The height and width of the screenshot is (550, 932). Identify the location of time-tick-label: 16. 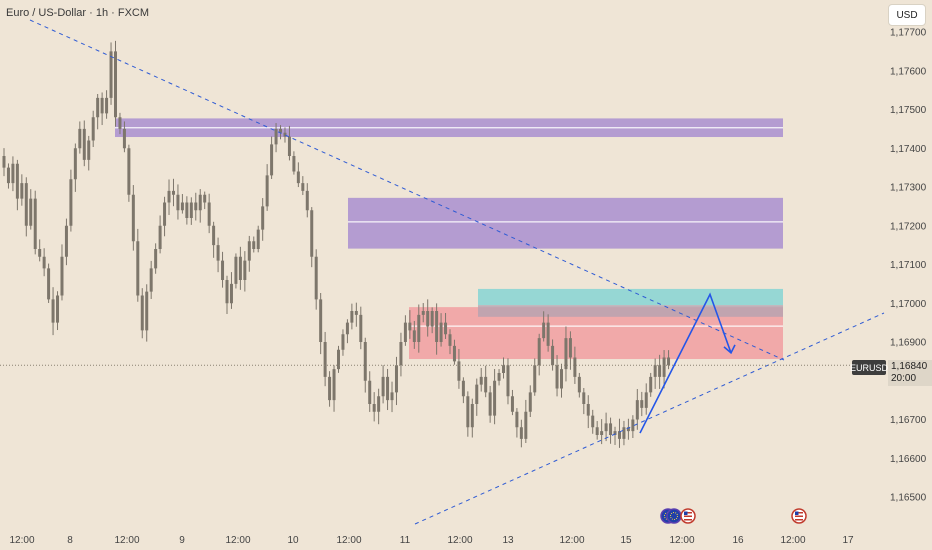
(738, 540).